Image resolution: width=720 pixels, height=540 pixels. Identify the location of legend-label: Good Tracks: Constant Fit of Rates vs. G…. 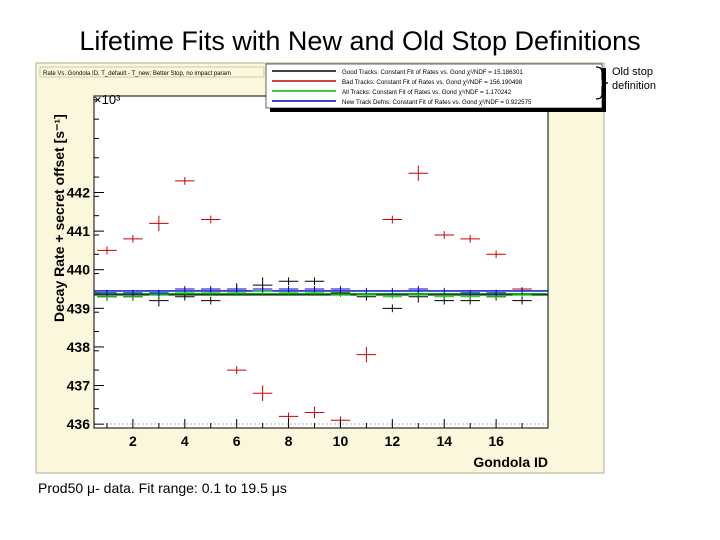
(432, 72).